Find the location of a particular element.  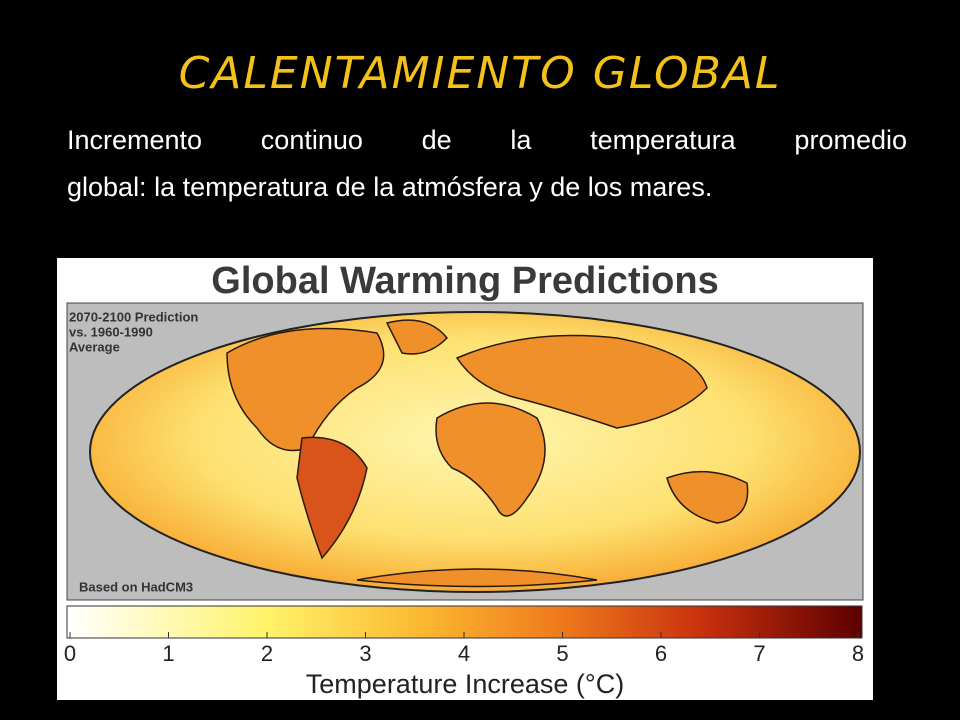

colorbar-tick-label: 7 is located at coordinates (759, 653).